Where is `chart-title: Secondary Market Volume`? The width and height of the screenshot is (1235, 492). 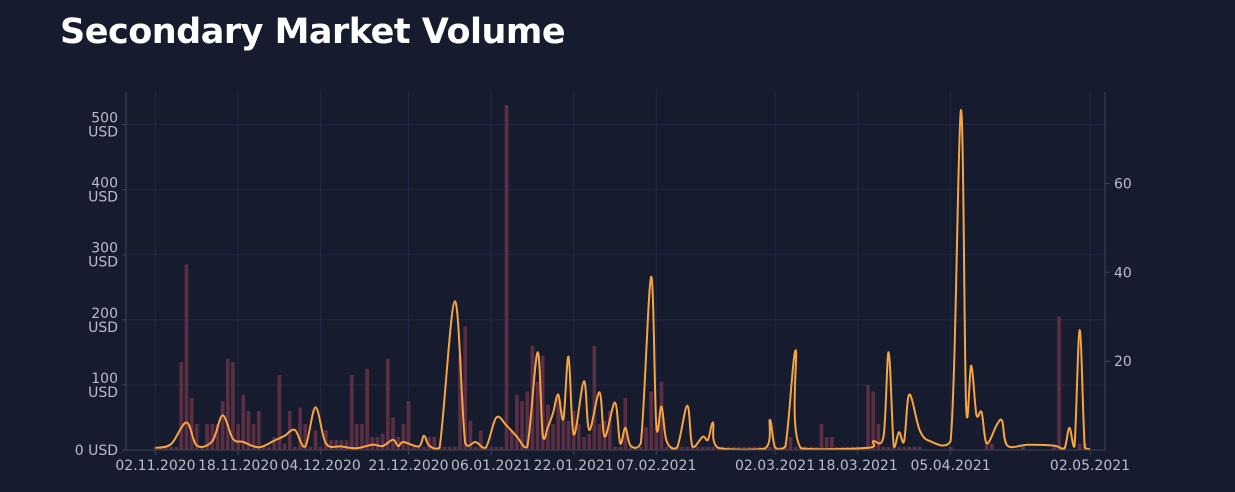
chart-title: Secondary Market Volume is located at coordinates (313, 32).